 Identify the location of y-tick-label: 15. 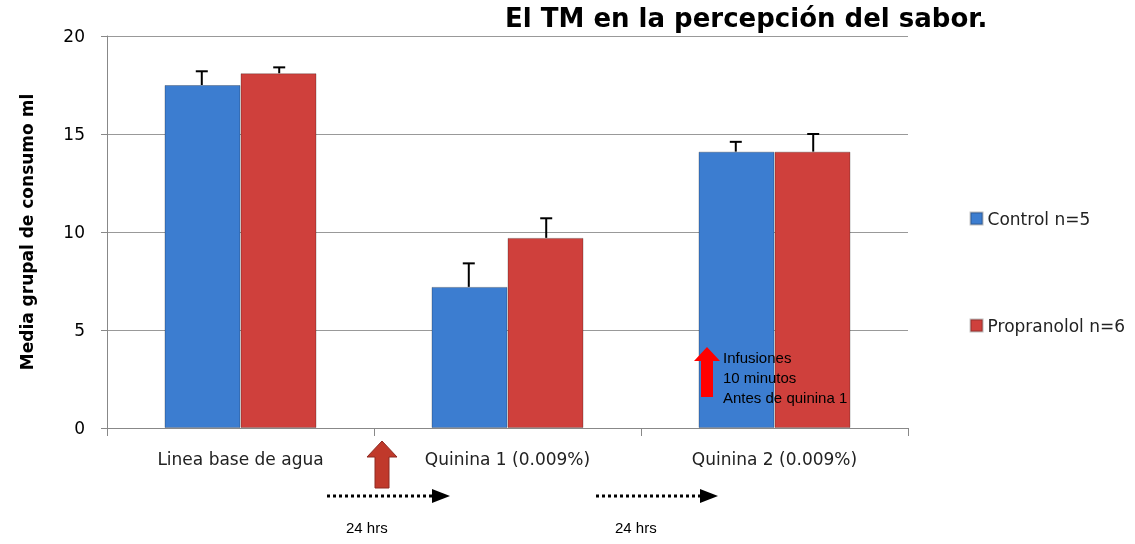
(74, 134).